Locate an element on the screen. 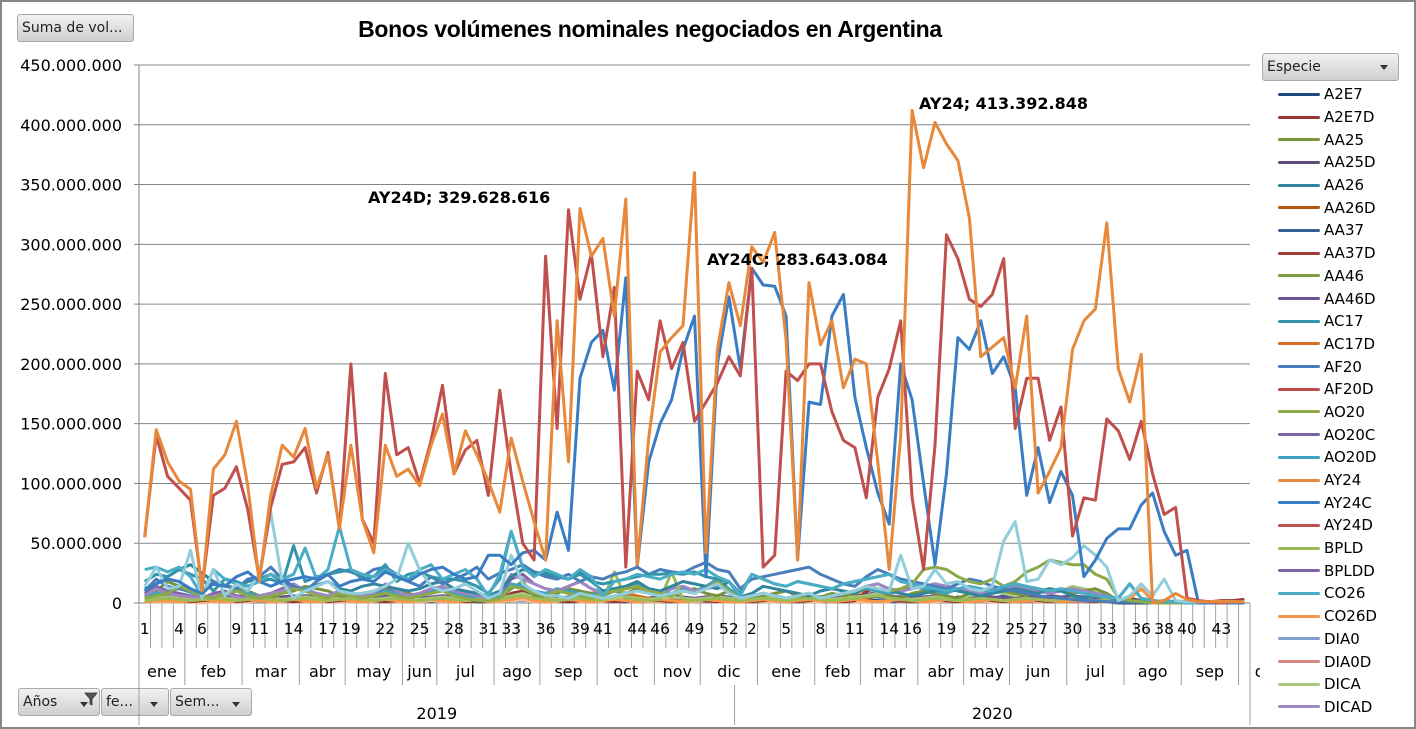 The width and height of the screenshot is (1416, 729). x-week-label: 33 is located at coordinates (511, 629).